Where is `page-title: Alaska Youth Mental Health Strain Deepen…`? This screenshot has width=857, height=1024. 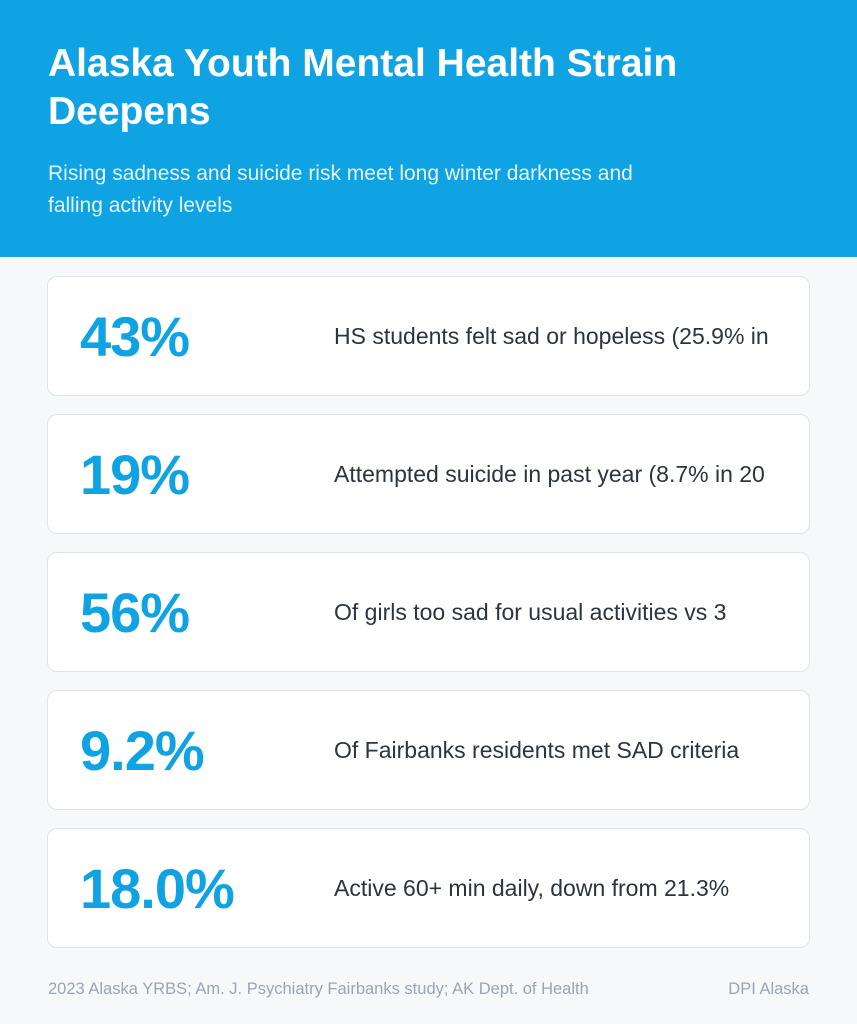 page-title: Alaska Youth Mental Health Strain Deepen… is located at coordinates (363, 87).